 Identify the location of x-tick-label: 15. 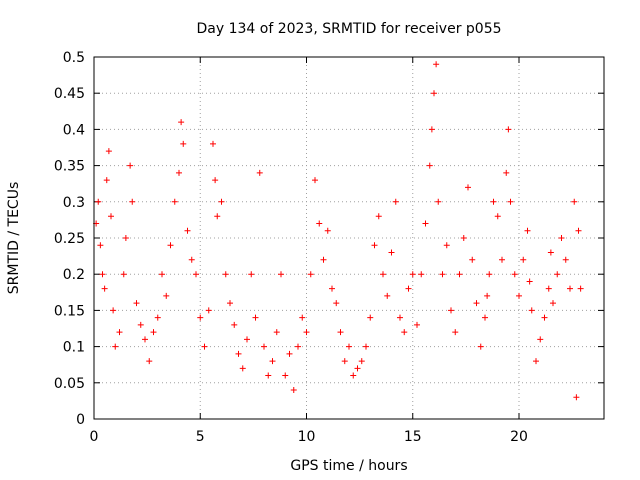
(413, 437).